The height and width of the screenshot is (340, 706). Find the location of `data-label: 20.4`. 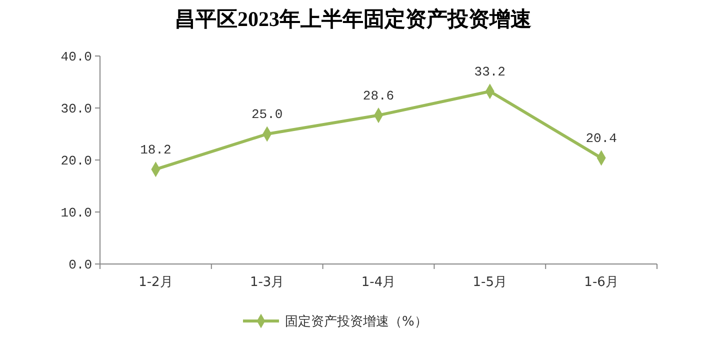

data-label: 20.4 is located at coordinates (602, 138).